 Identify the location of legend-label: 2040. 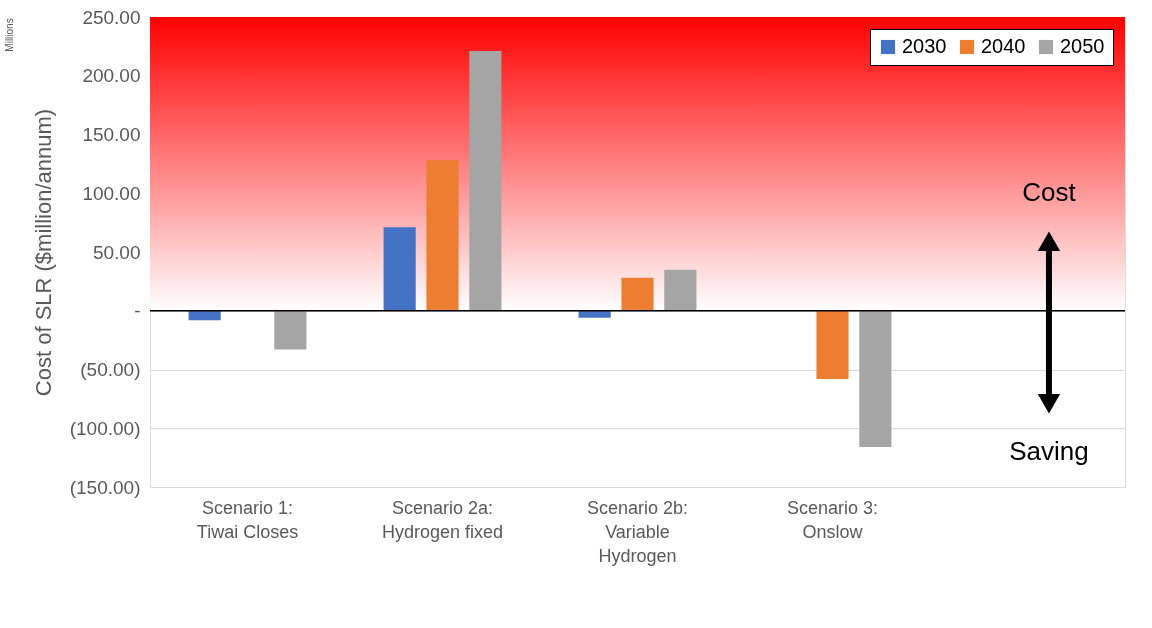
(1003, 46).